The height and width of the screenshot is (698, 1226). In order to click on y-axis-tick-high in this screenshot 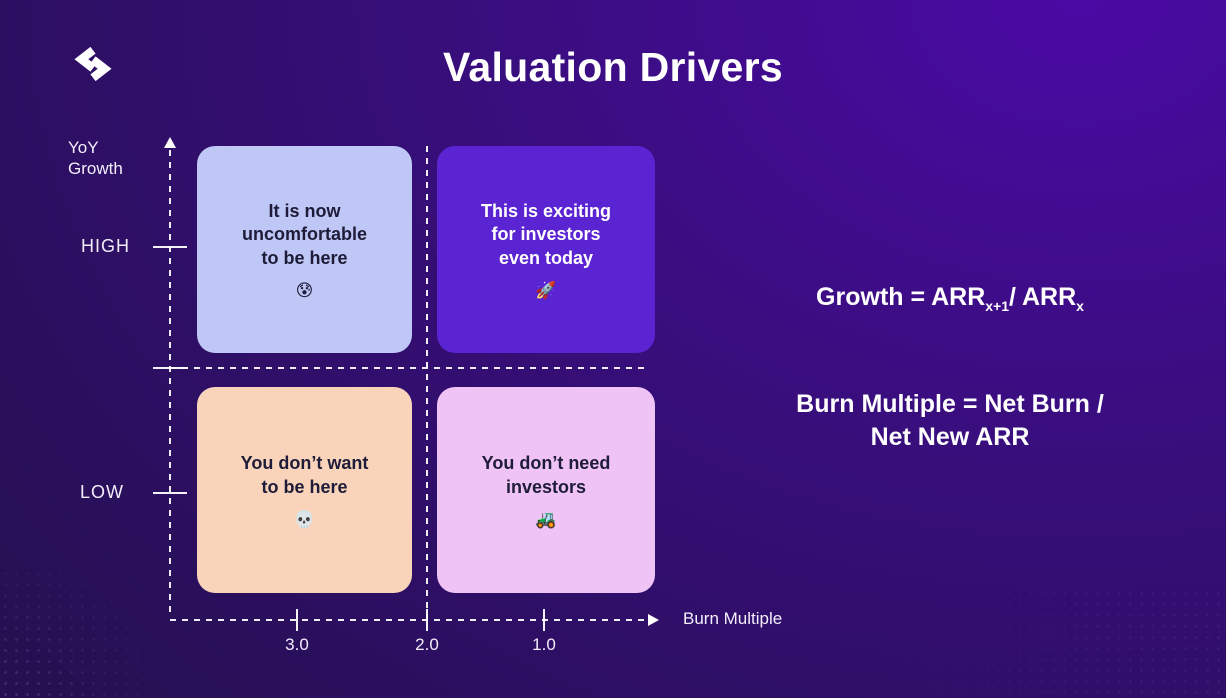, I will do `click(170, 247)`.